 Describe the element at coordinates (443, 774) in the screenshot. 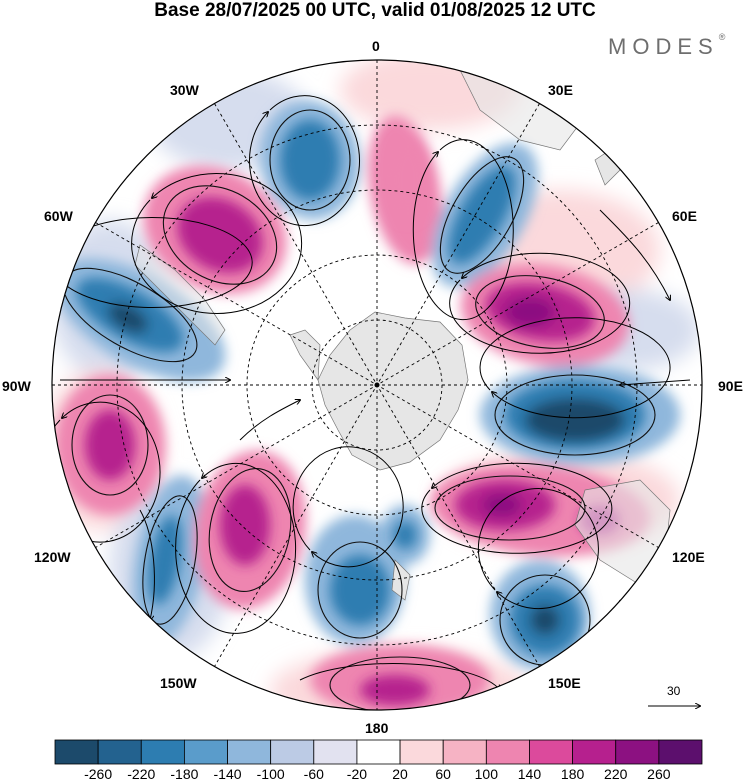

I see `colorbar-tick-label: 60` at that location.